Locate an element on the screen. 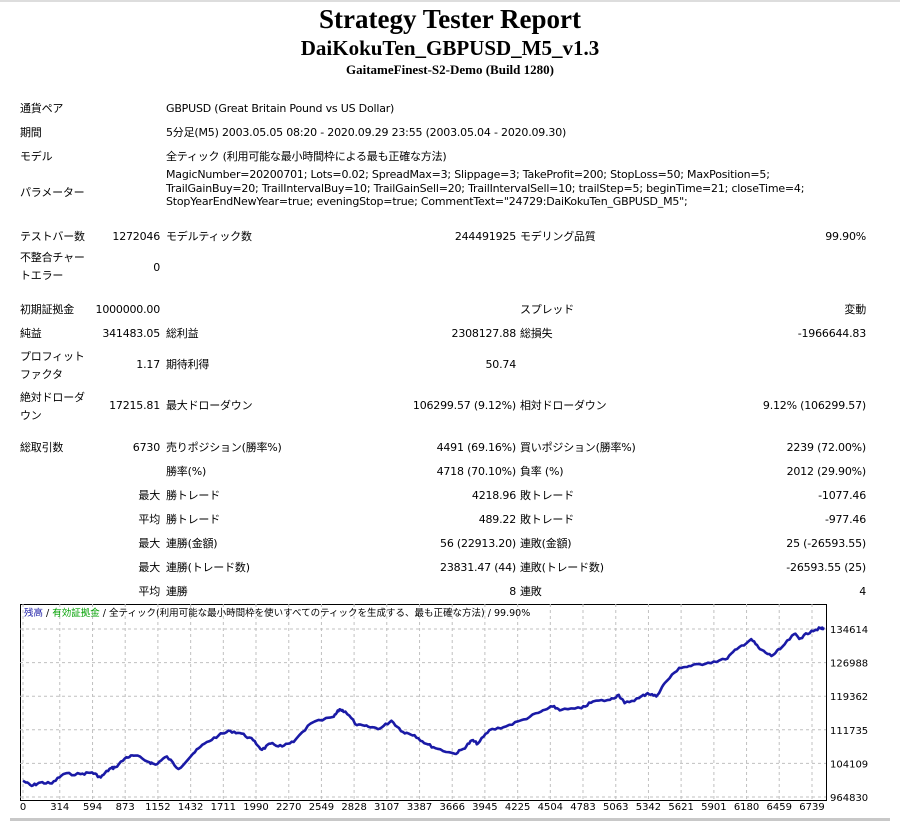  label-parameters: パラメーター is located at coordinates (52, 192).